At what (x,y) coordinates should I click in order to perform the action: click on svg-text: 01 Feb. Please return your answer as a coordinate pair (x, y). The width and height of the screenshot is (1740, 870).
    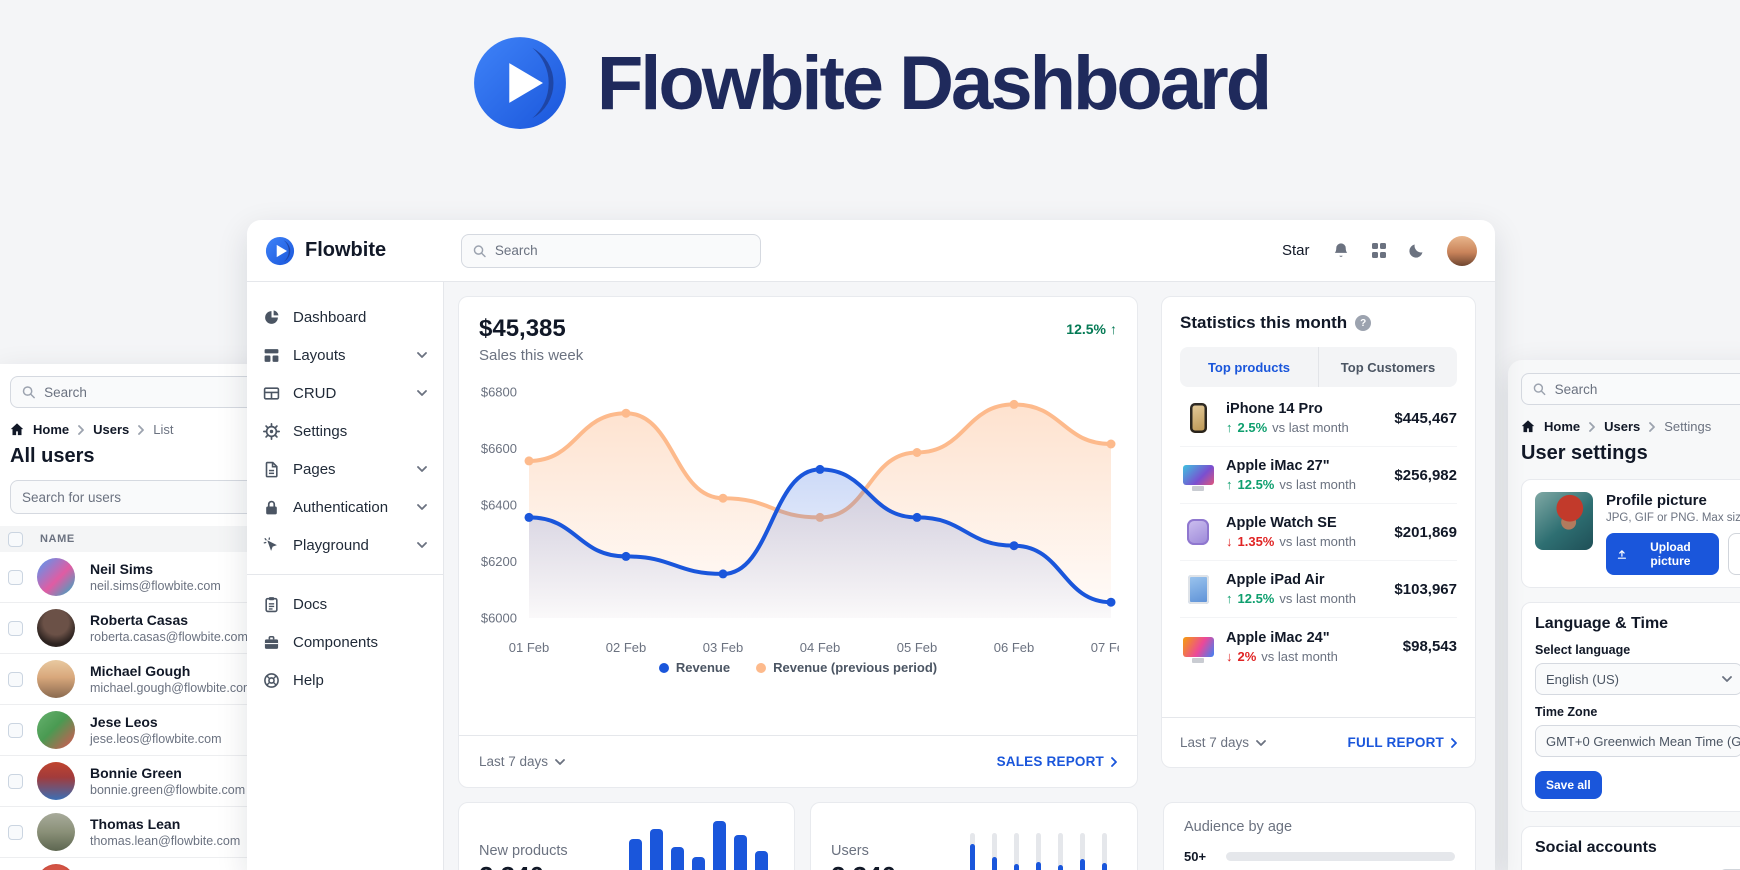
    Looking at the image, I should click on (529, 647).